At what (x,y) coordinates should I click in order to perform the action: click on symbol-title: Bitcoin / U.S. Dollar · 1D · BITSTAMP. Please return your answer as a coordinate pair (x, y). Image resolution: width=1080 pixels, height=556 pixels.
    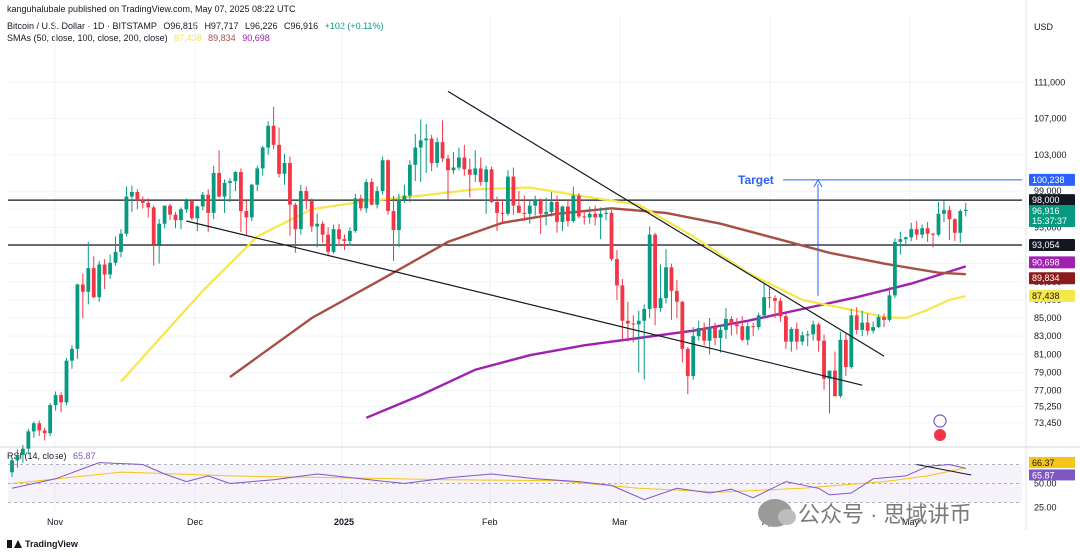
    Looking at the image, I should click on (82, 26).